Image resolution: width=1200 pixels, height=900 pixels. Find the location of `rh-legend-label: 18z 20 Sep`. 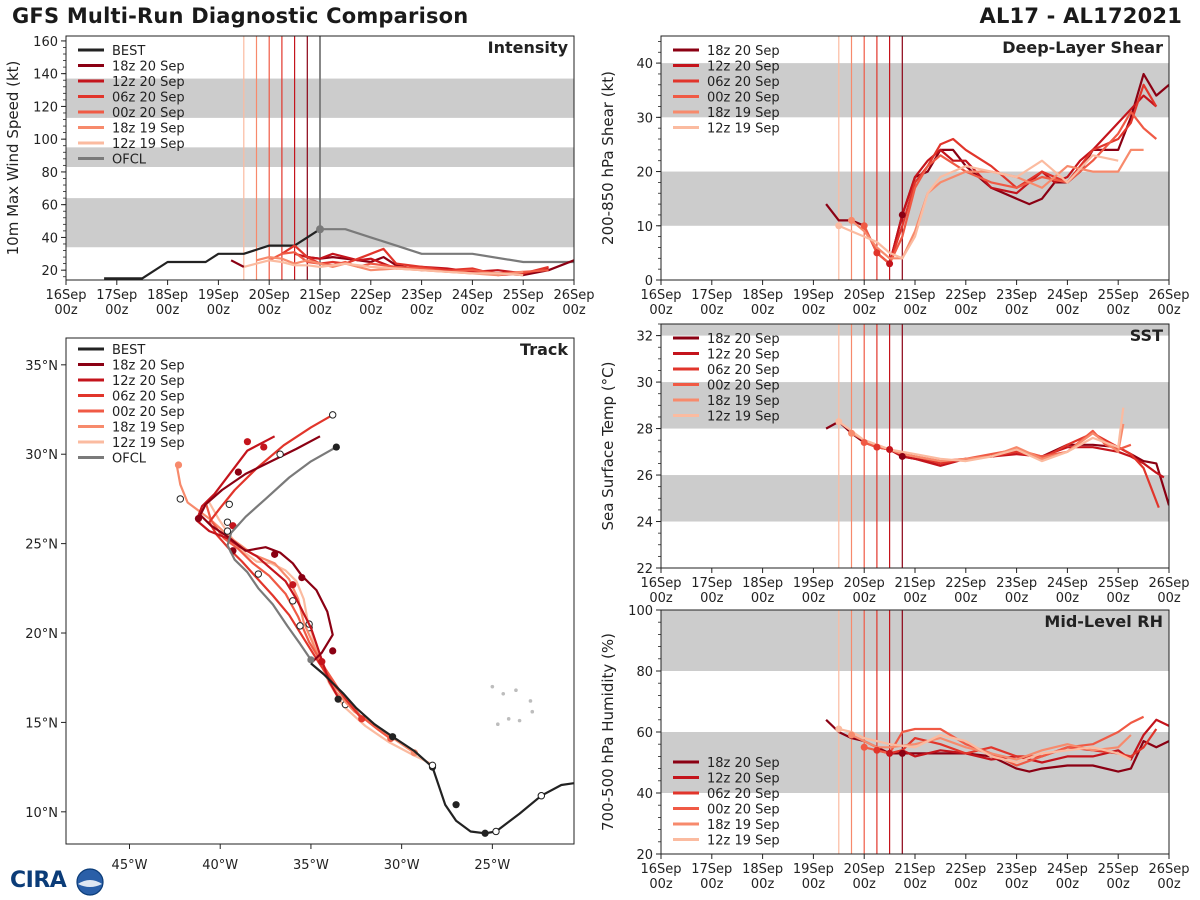

rh-legend-label: 18z 20 Sep is located at coordinates (743, 763).